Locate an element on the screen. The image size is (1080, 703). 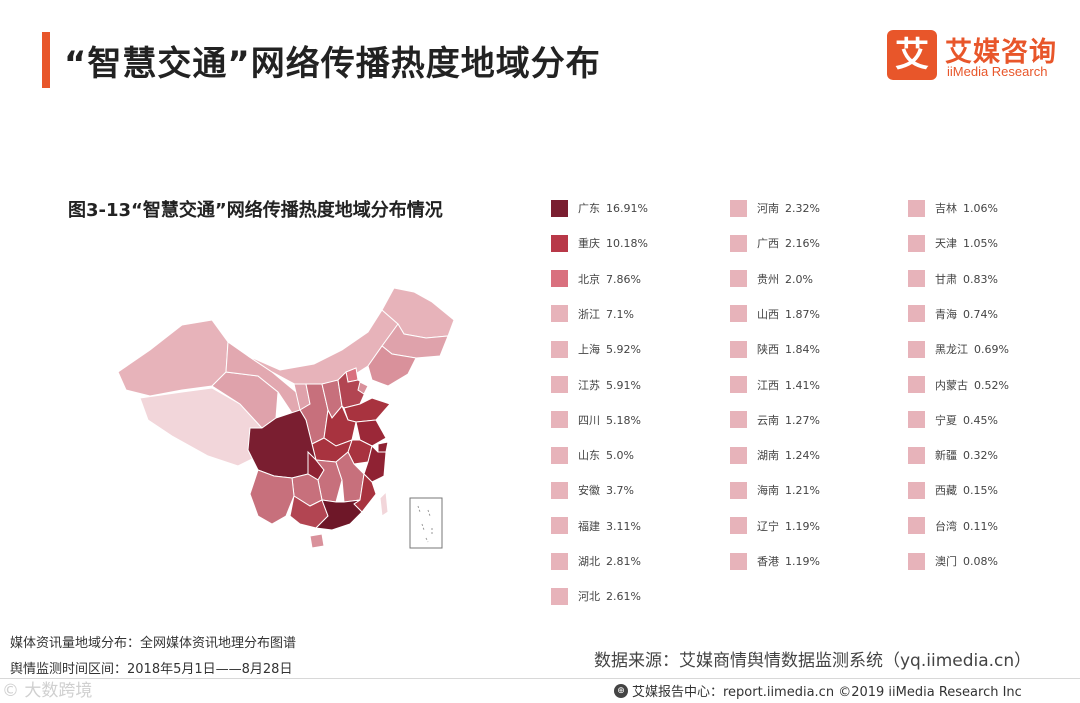
legend-item: 内蒙古 0.52% is located at coordinates (958, 385).